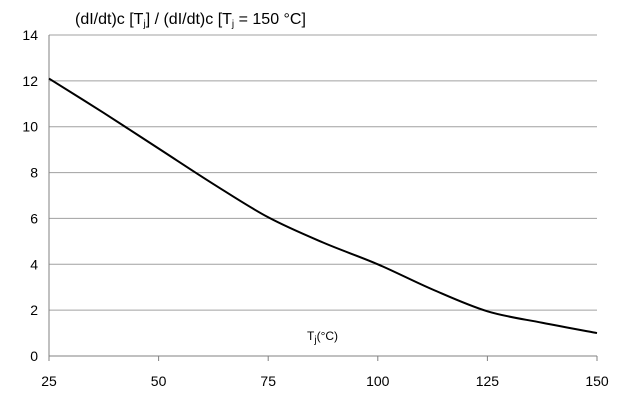 The height and width of the screenshot is (396, 623). I want to click on xlabel-part-1: T, so click(311, 336).